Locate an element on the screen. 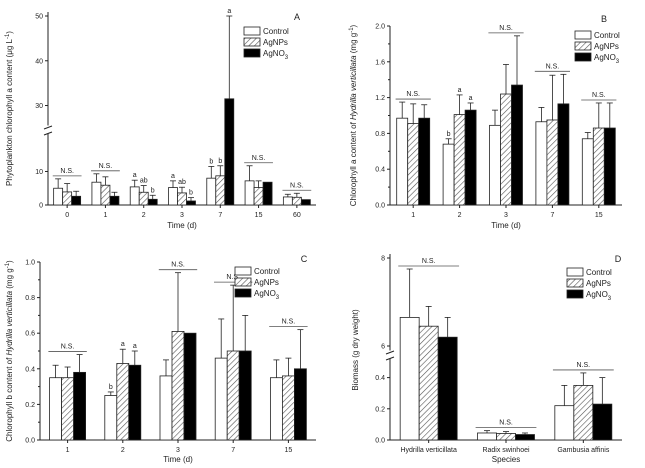 The height and width of the screenshot is (468, 645). bar-agno3-radix-swinhoei is located at coordinates (525, 437).